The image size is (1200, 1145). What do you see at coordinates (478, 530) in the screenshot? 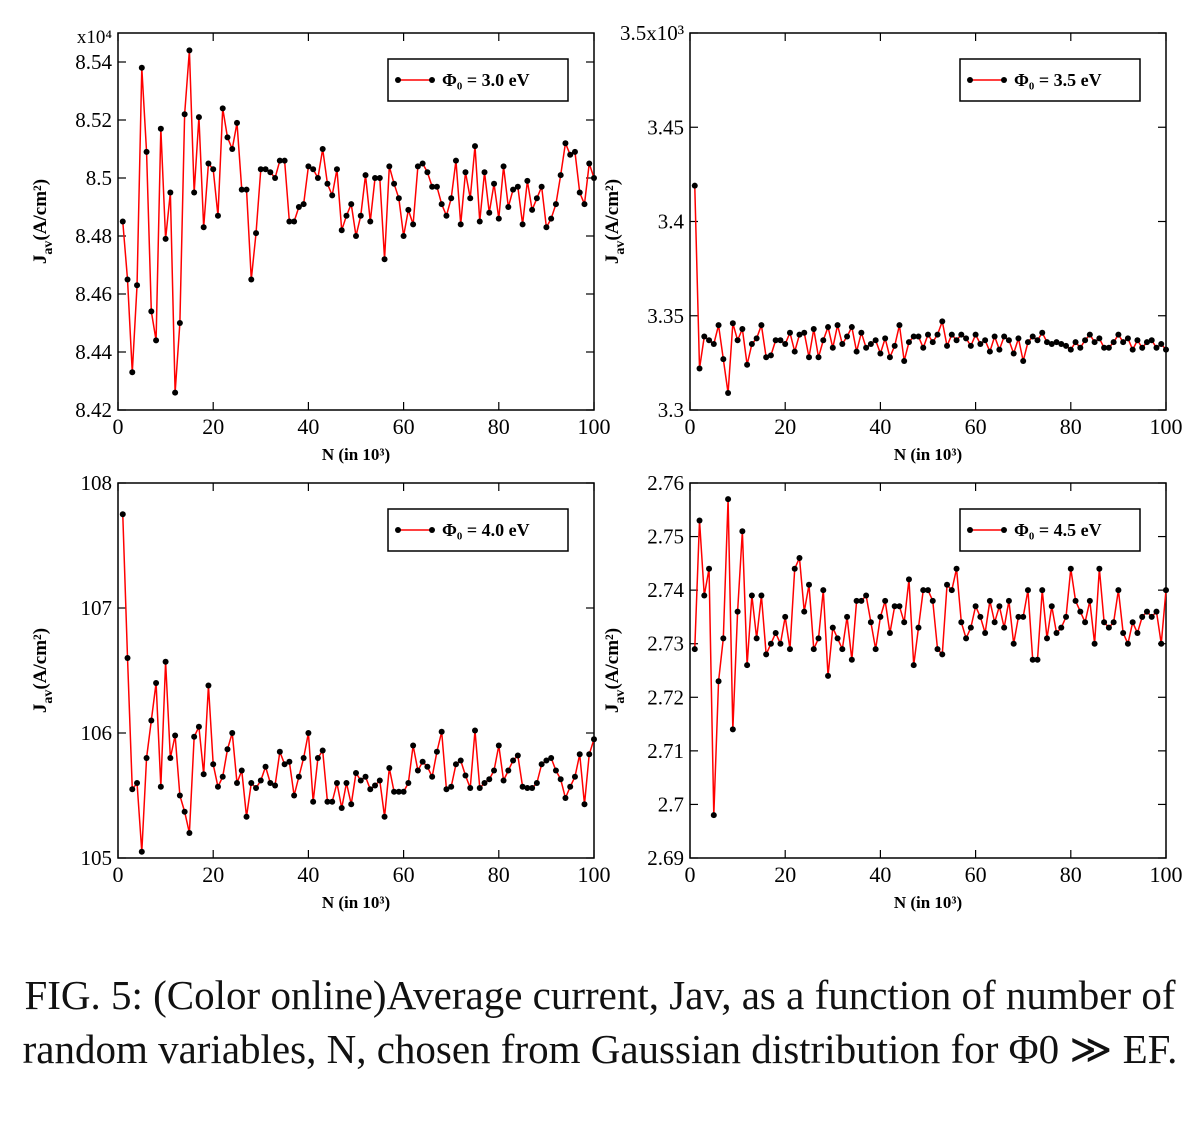
I see `legend-box` at bounding box center [478, 530].